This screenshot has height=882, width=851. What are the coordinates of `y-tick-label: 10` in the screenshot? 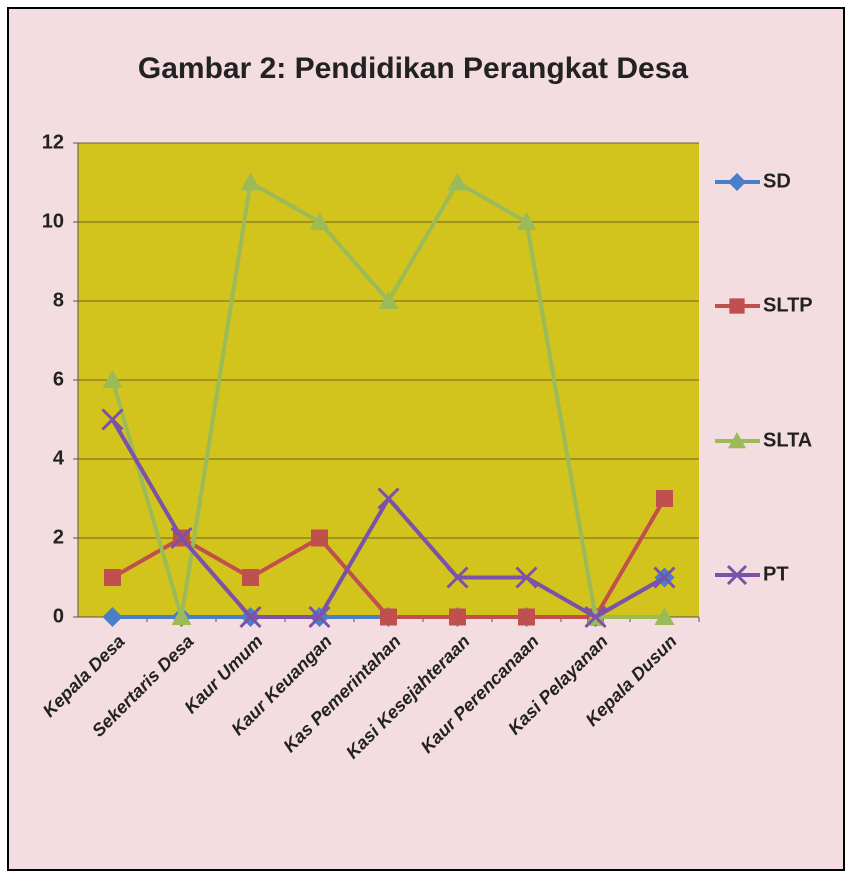 It's located at (53, 221).